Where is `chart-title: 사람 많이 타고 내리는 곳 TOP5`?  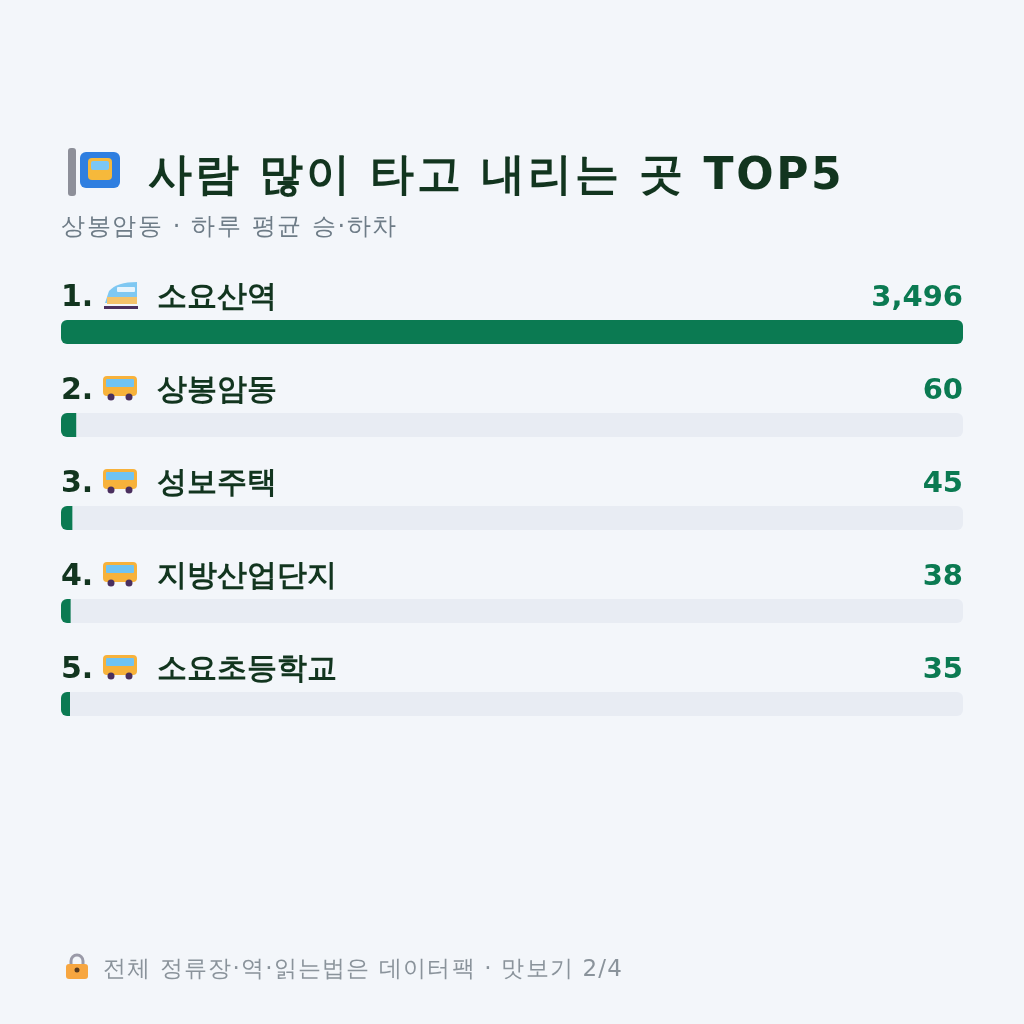 chart-title: 사람 많이 타고 내리는 곳 TOP5 is located at coordinates (496, 173).